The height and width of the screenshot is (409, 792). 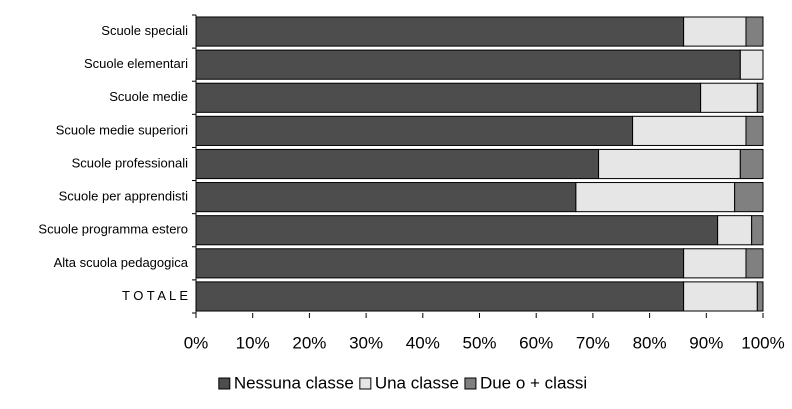 I want to click on legend-label: Nessuna classe, so click(x=294, y=382).